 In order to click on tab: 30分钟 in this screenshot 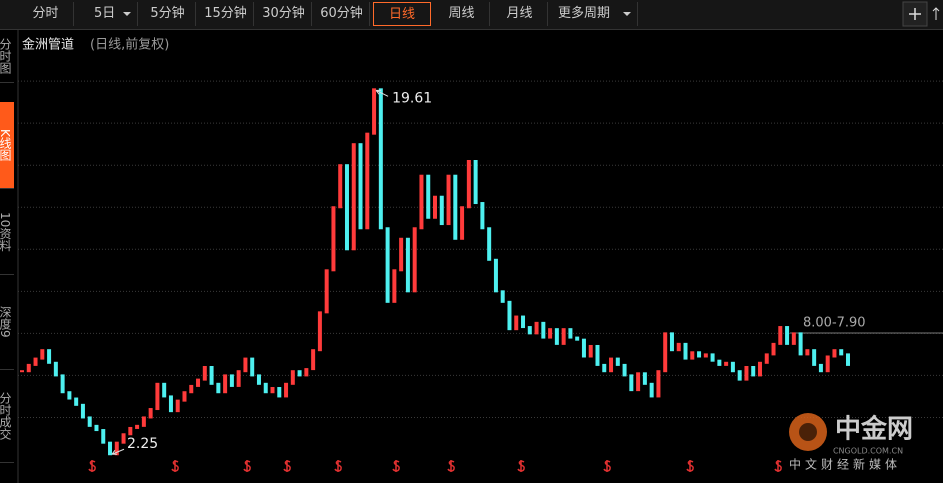, I will do `click(284, 14)`.